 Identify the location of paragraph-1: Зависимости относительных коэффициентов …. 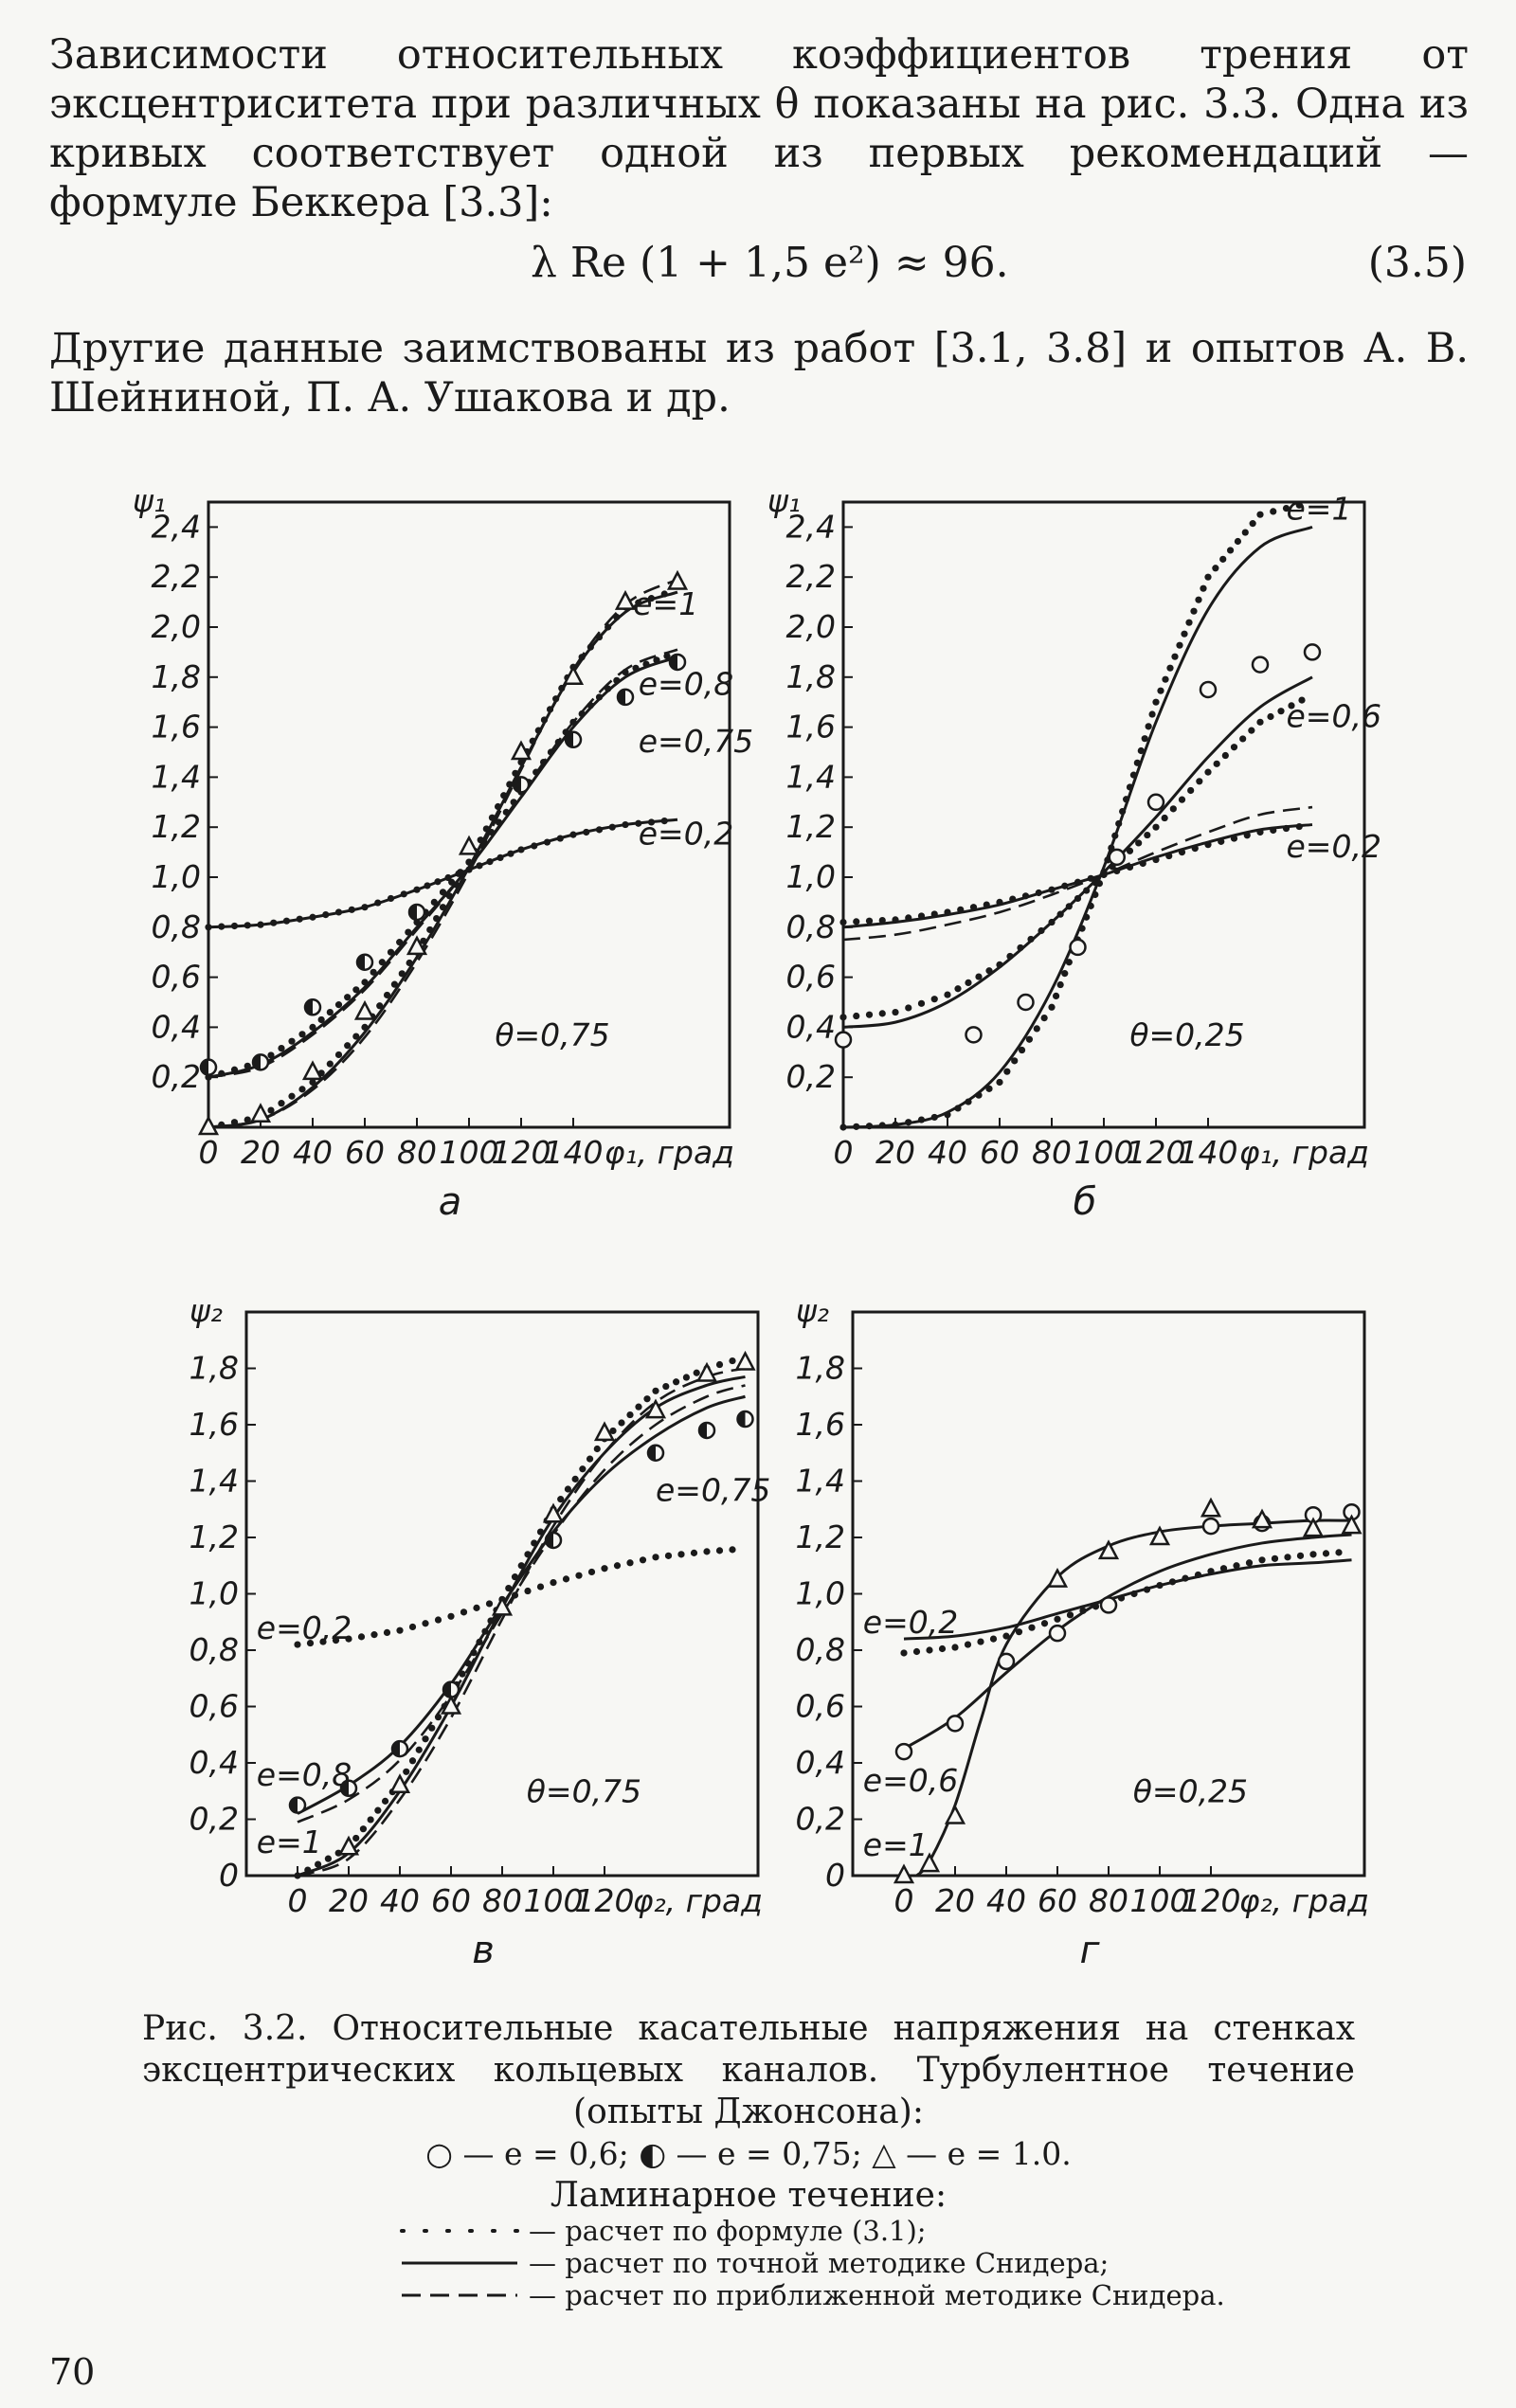
(759, 128).